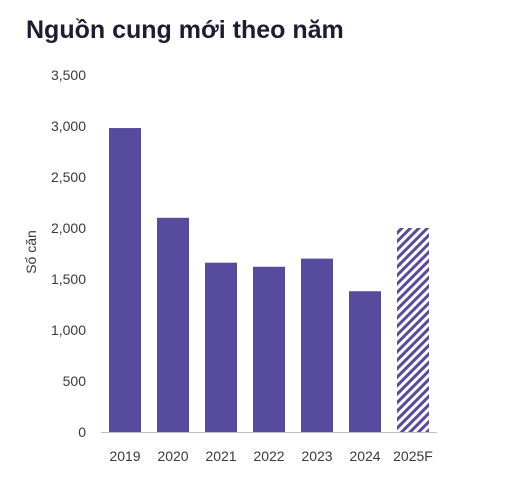  Describe the element at coordinates (125, 280) in the screenshot. I see `bar-2019` at that location.